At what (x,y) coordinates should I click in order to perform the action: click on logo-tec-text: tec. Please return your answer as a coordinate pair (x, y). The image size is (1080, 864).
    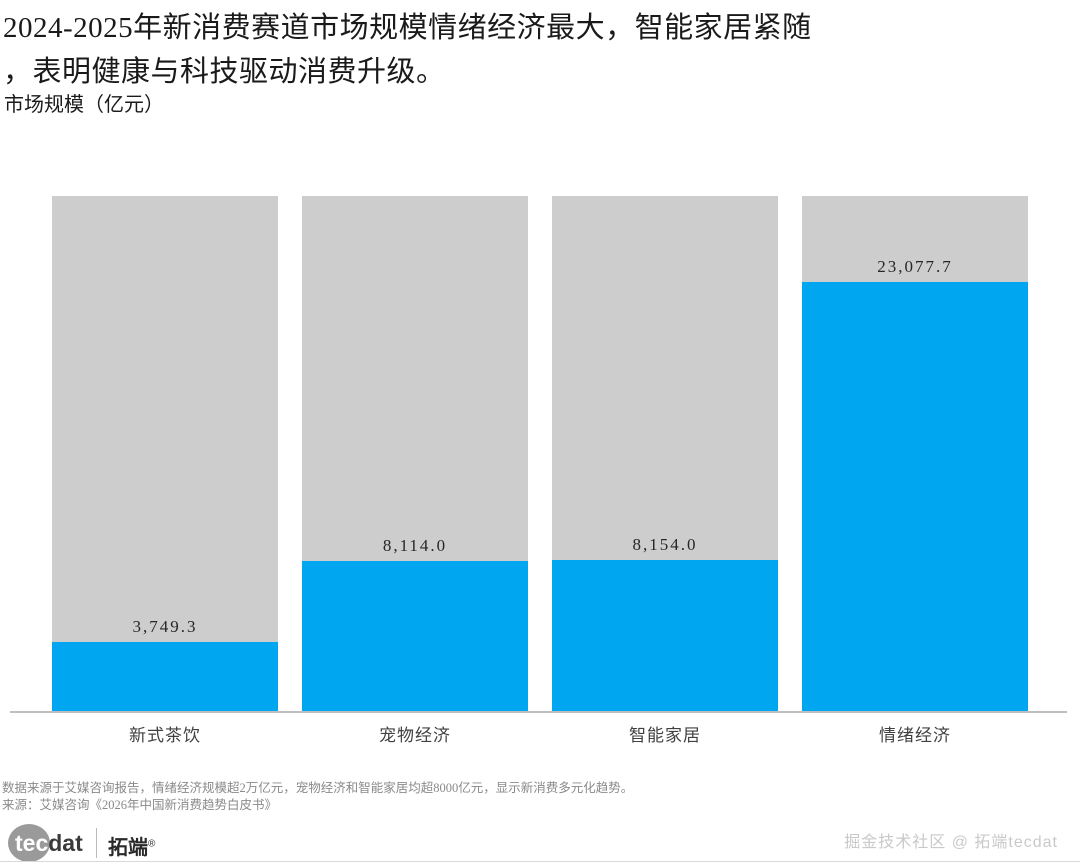
    Looking at the image, I should click on (32, 843).